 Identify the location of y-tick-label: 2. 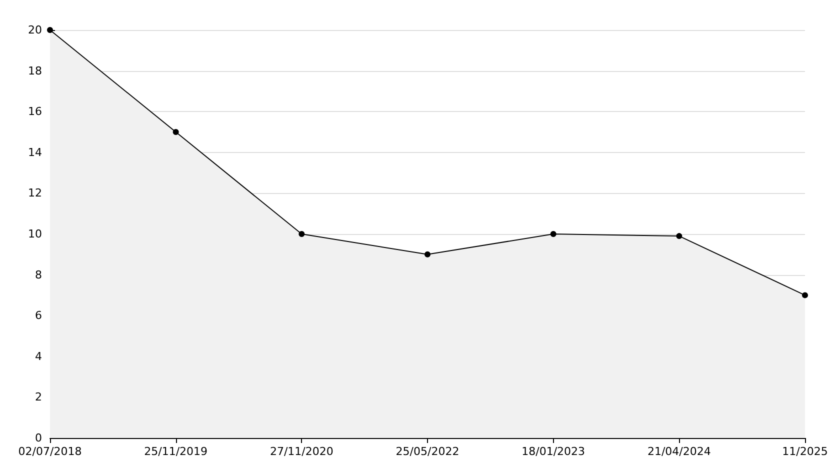
(38, 397).